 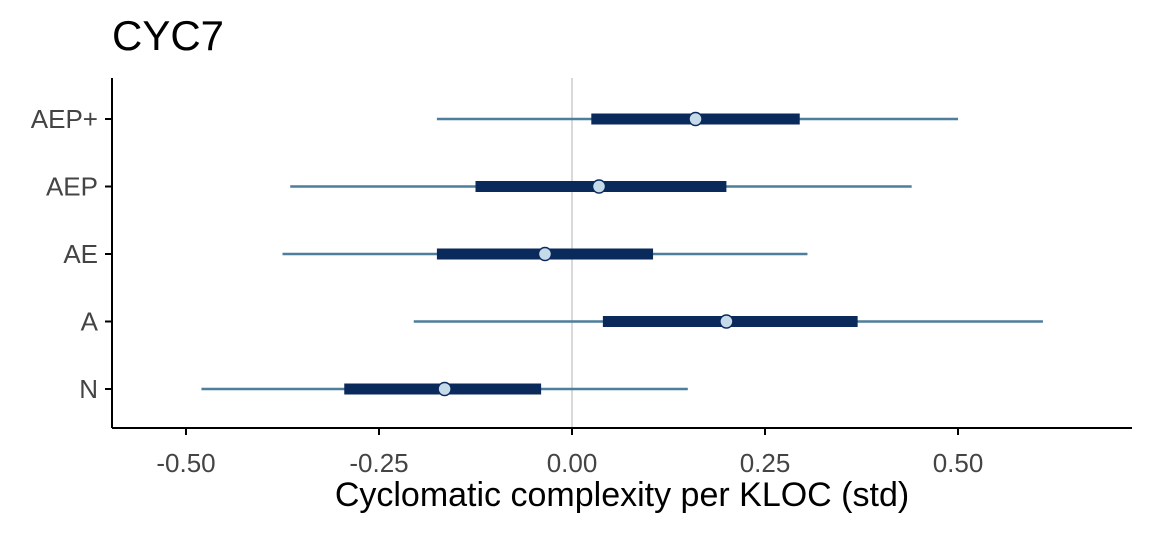 What do you see at coordinates (88, 389) in the screenshot?
I see `y-tick-label: N` at bounding box center [88, 389].